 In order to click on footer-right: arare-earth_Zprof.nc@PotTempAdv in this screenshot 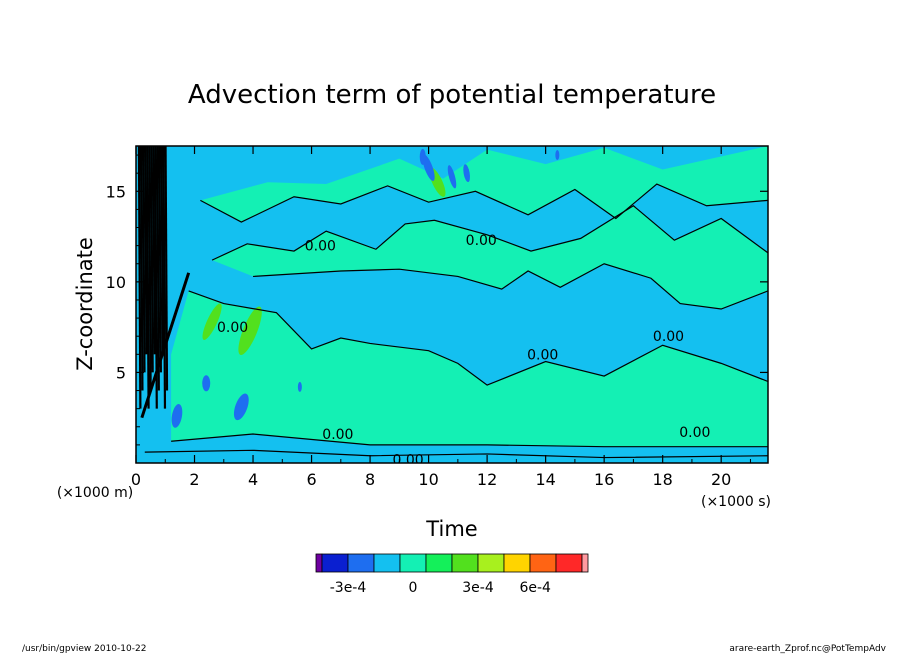, I will do `click(807, 649)`.